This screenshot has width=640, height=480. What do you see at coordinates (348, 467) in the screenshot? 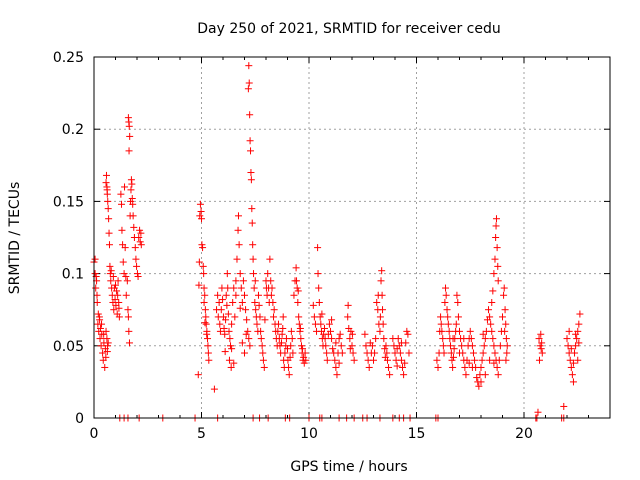
I see `x-axis-label: GPS time / hours` at bounding box center [348, 467].